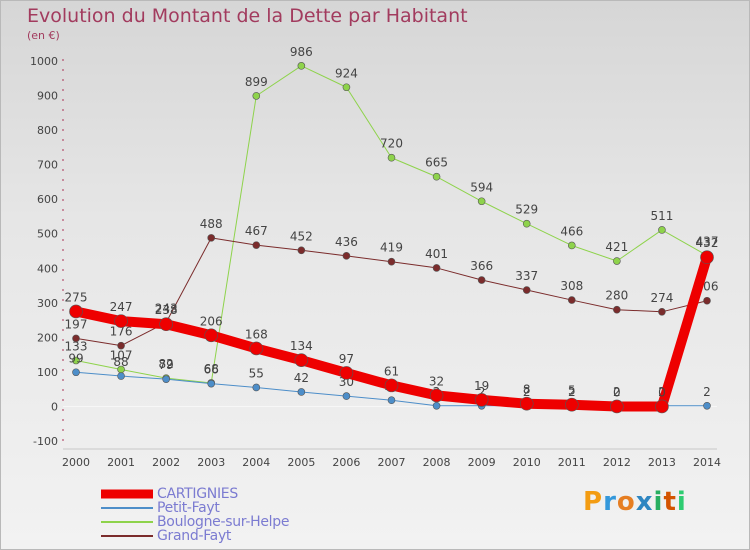  Describe the element at coordinates (121, 332) in the screenshot. I see `data-label-grand-fayt: 176` at that location.